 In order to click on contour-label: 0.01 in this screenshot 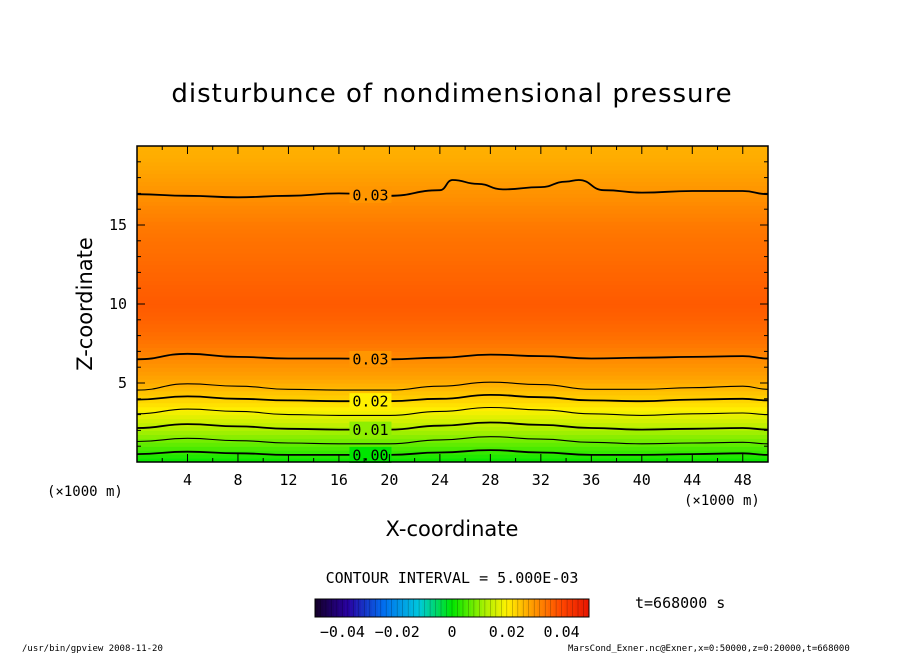, I will do `click(370, 430)`.